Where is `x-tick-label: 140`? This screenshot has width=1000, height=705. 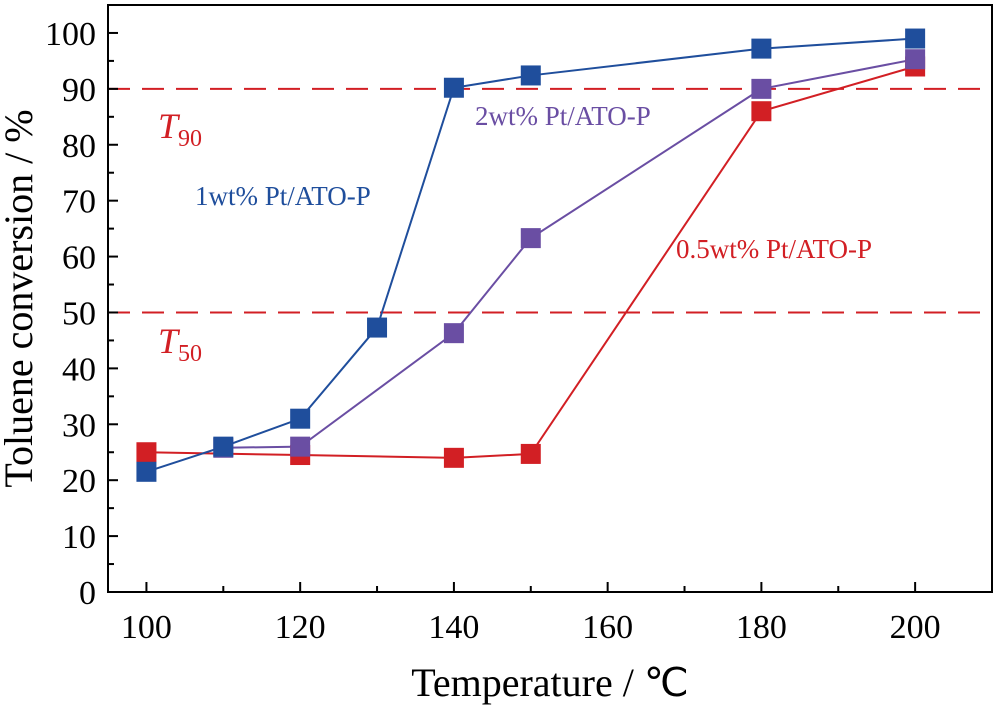
x-tick-label: 140 is located at coordinates (453, 627).